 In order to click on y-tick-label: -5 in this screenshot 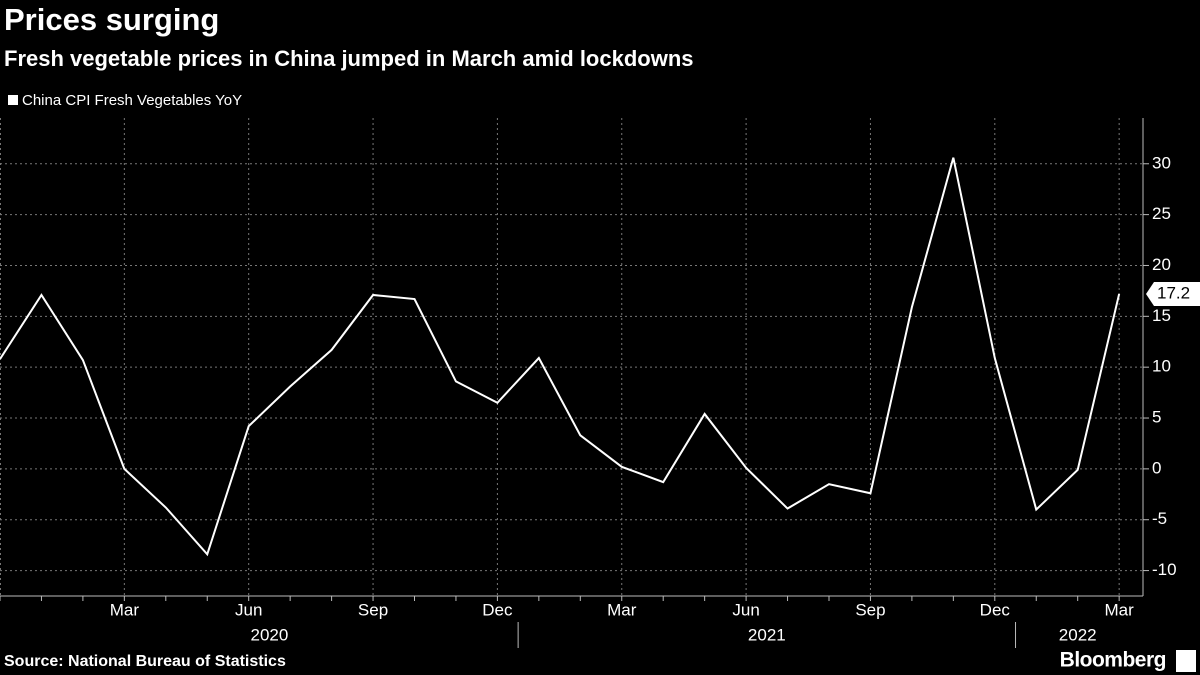, I will do `click(1159, 518)`.